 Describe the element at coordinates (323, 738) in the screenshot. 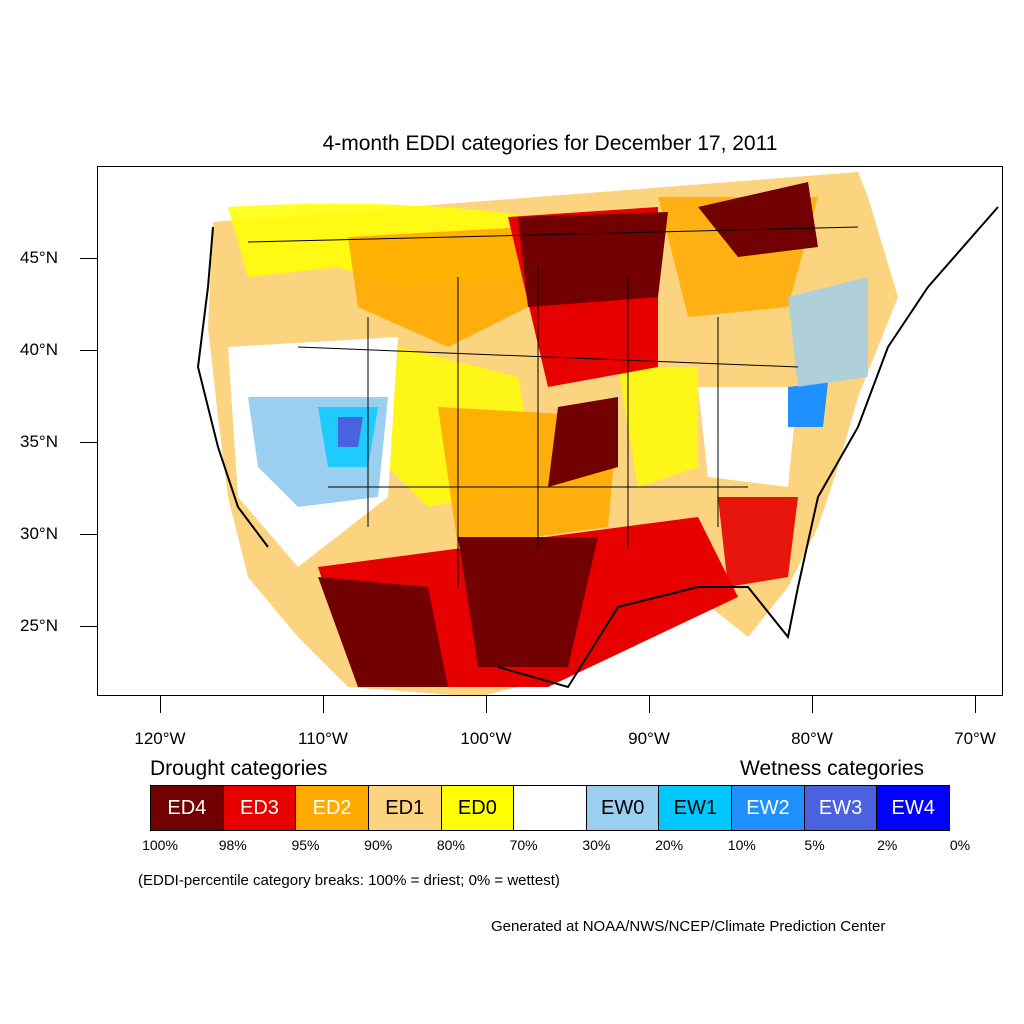

I see `lon-label-110w: 110°W` at that location.